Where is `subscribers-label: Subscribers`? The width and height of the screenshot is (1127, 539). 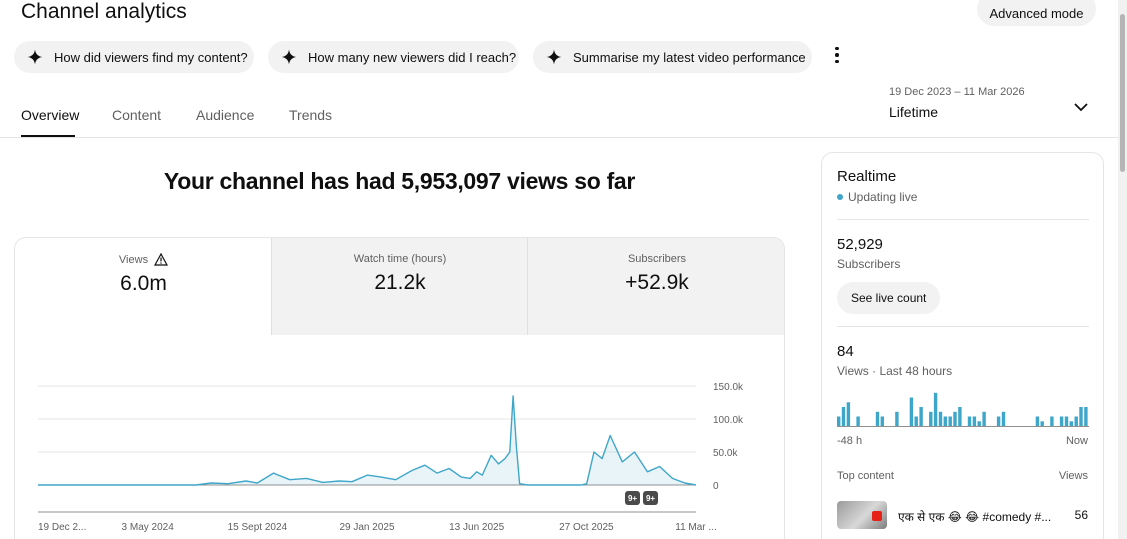
subscribers-label: Subscribers is located at coordinates (869, 264).